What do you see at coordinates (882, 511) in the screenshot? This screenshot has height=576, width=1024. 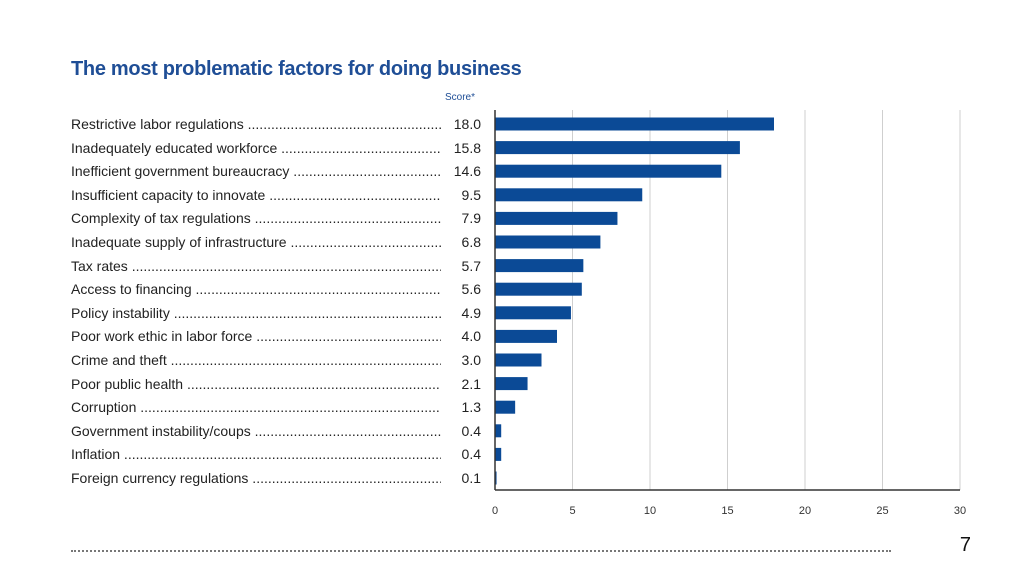 I see `x-tick-label: 25` at bounding box center [882, 511].